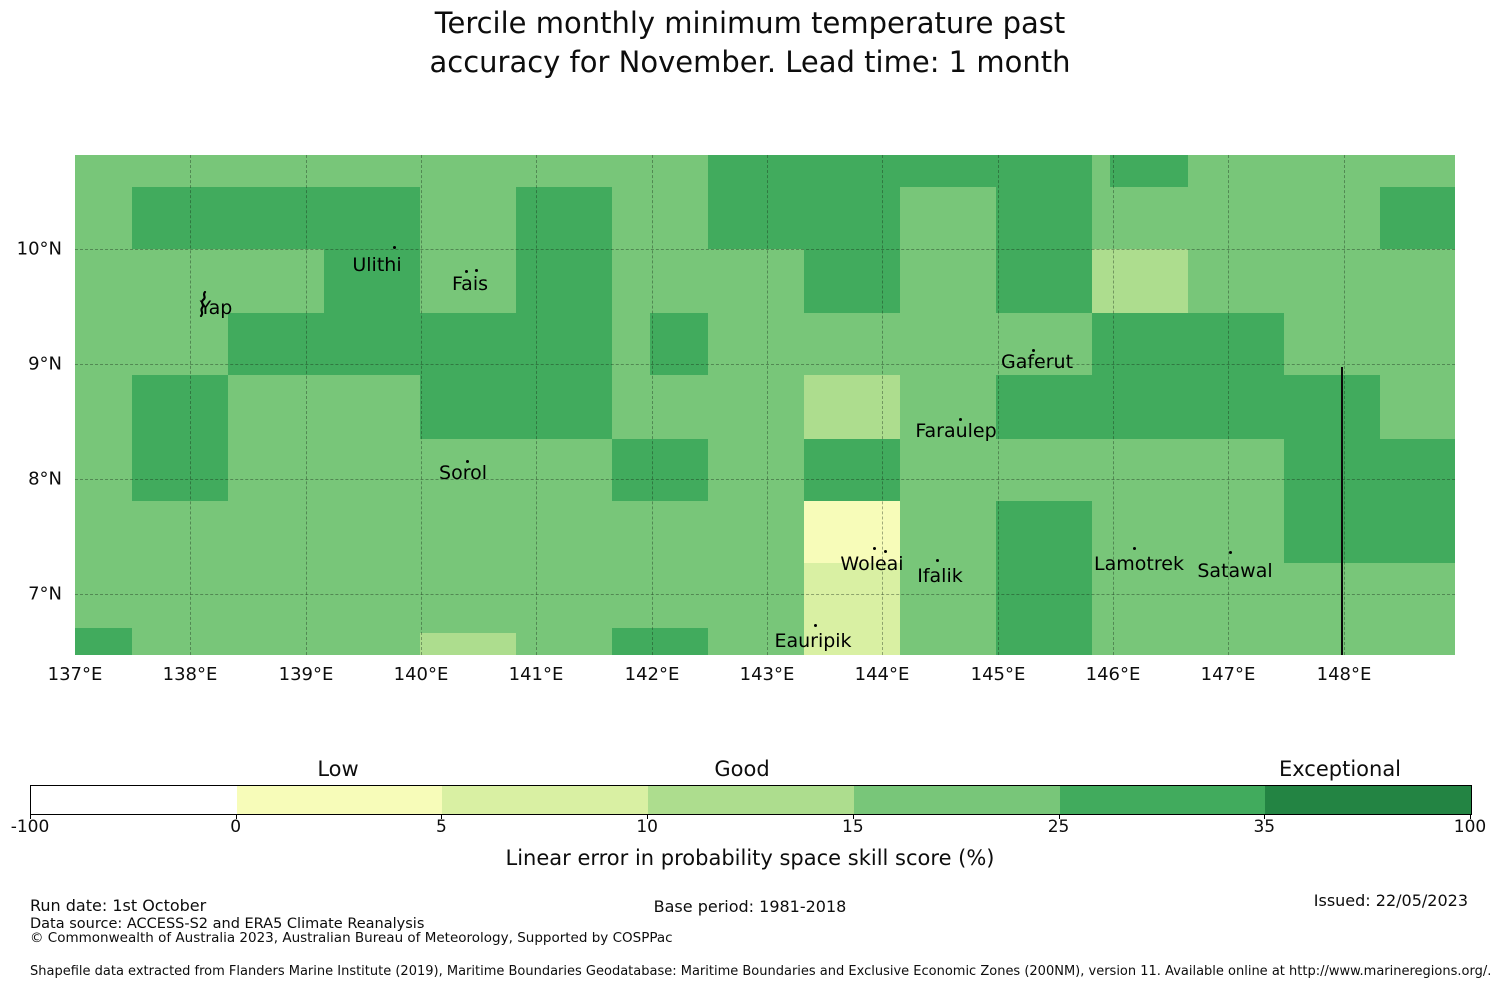  What do you see at coordinates (750, 906) in the screenshot?
I see `base-period-text: Base period: 1981-2018` at bounding box center [750, 906].